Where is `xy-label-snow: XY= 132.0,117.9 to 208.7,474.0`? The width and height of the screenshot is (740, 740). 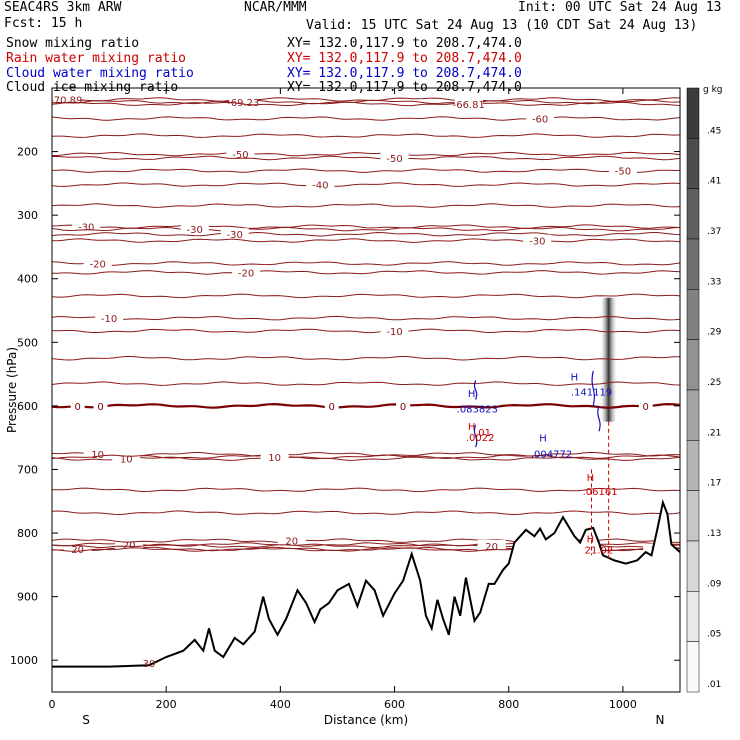 xy-label-snow: XY= 132.0,117.9 to 208.7,474.0 is located at coordinates (404, 43).